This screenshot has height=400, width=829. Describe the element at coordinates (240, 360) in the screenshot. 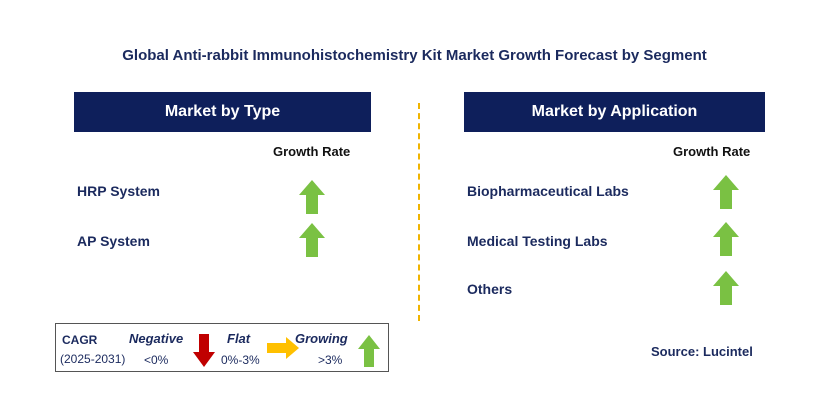

I see `legend-flat-range: 0%-3%` at that location.